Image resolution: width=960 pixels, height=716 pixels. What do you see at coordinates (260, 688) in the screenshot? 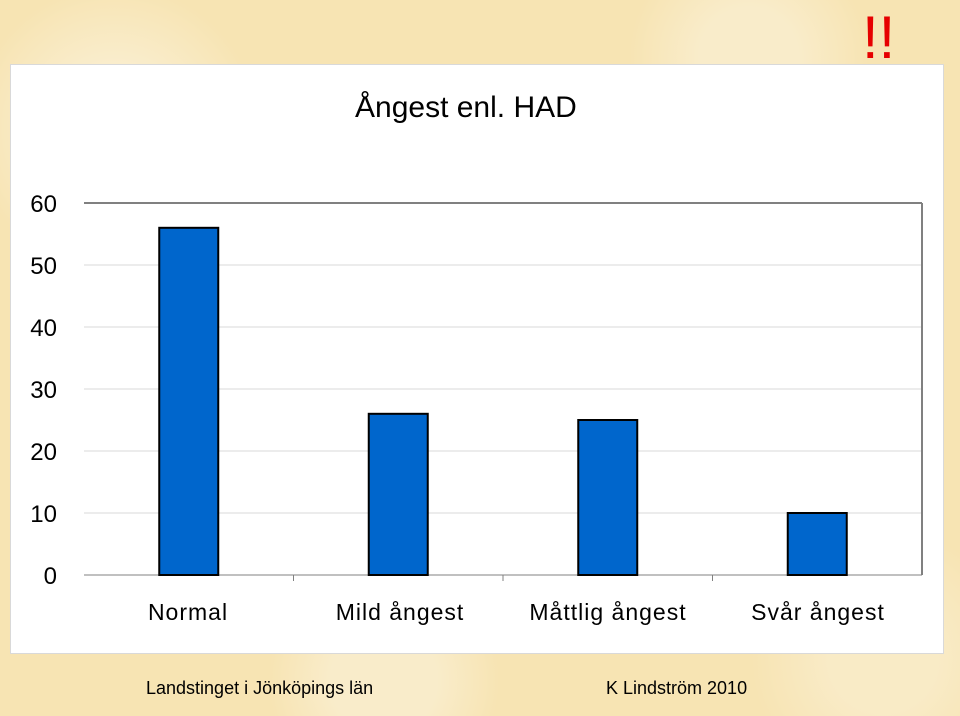
I see `footer-organization: Landstinget i Jönköpings län` at bounding box center [260, 688].